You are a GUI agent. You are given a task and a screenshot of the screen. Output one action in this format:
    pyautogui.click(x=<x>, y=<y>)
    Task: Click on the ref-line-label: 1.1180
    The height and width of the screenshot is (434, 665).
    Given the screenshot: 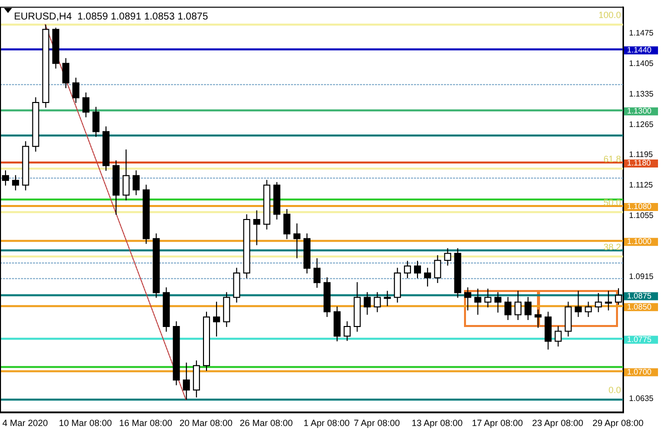 What is the action you would take?
    pyautogui.click(x=639, y=163)
    